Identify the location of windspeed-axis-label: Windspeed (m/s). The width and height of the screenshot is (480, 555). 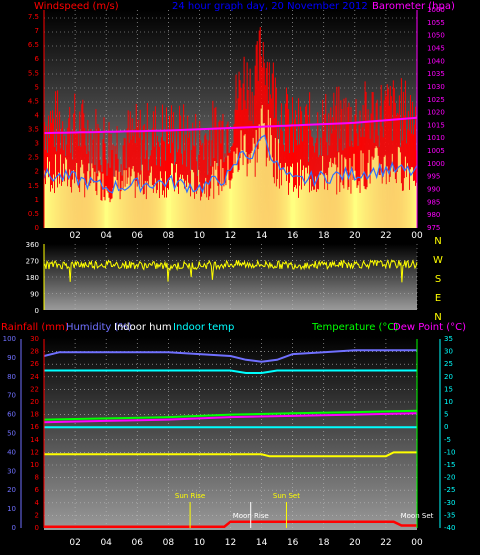
(76, 6).